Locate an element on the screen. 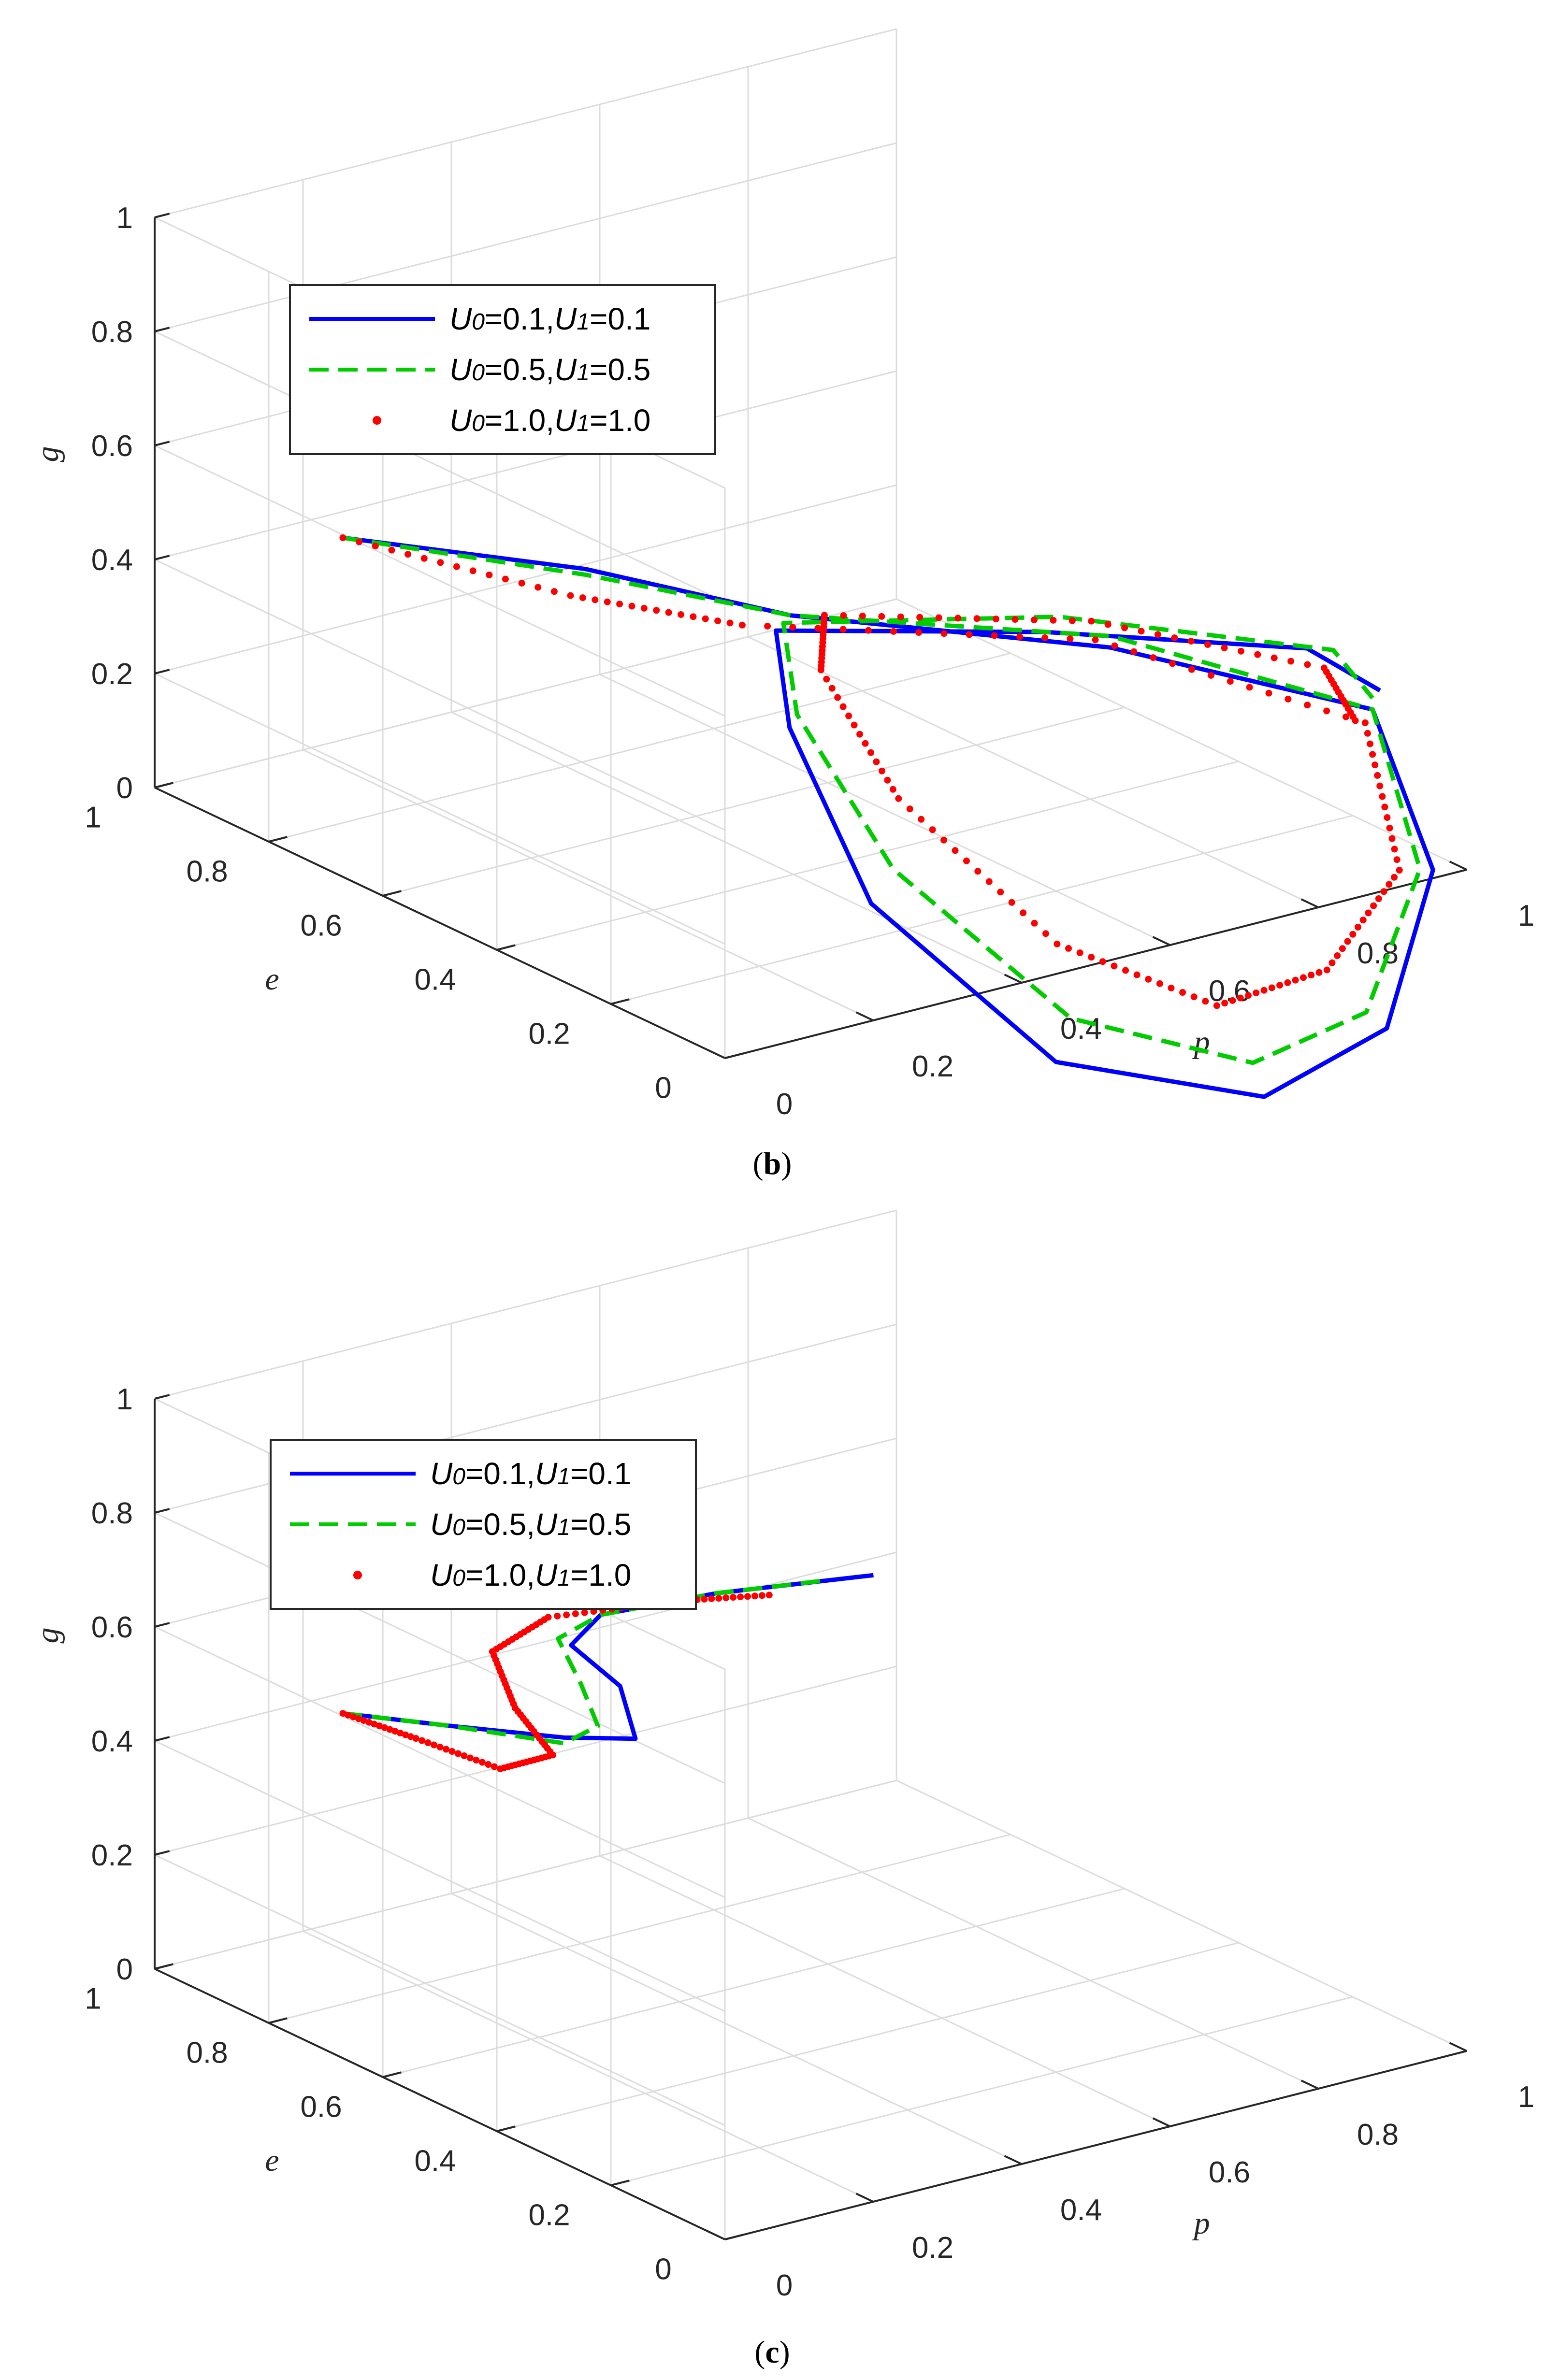 The width and height of the screenshot is (1545, 2380). p-tick-label: 0 is located at coordinates (785, 1105).